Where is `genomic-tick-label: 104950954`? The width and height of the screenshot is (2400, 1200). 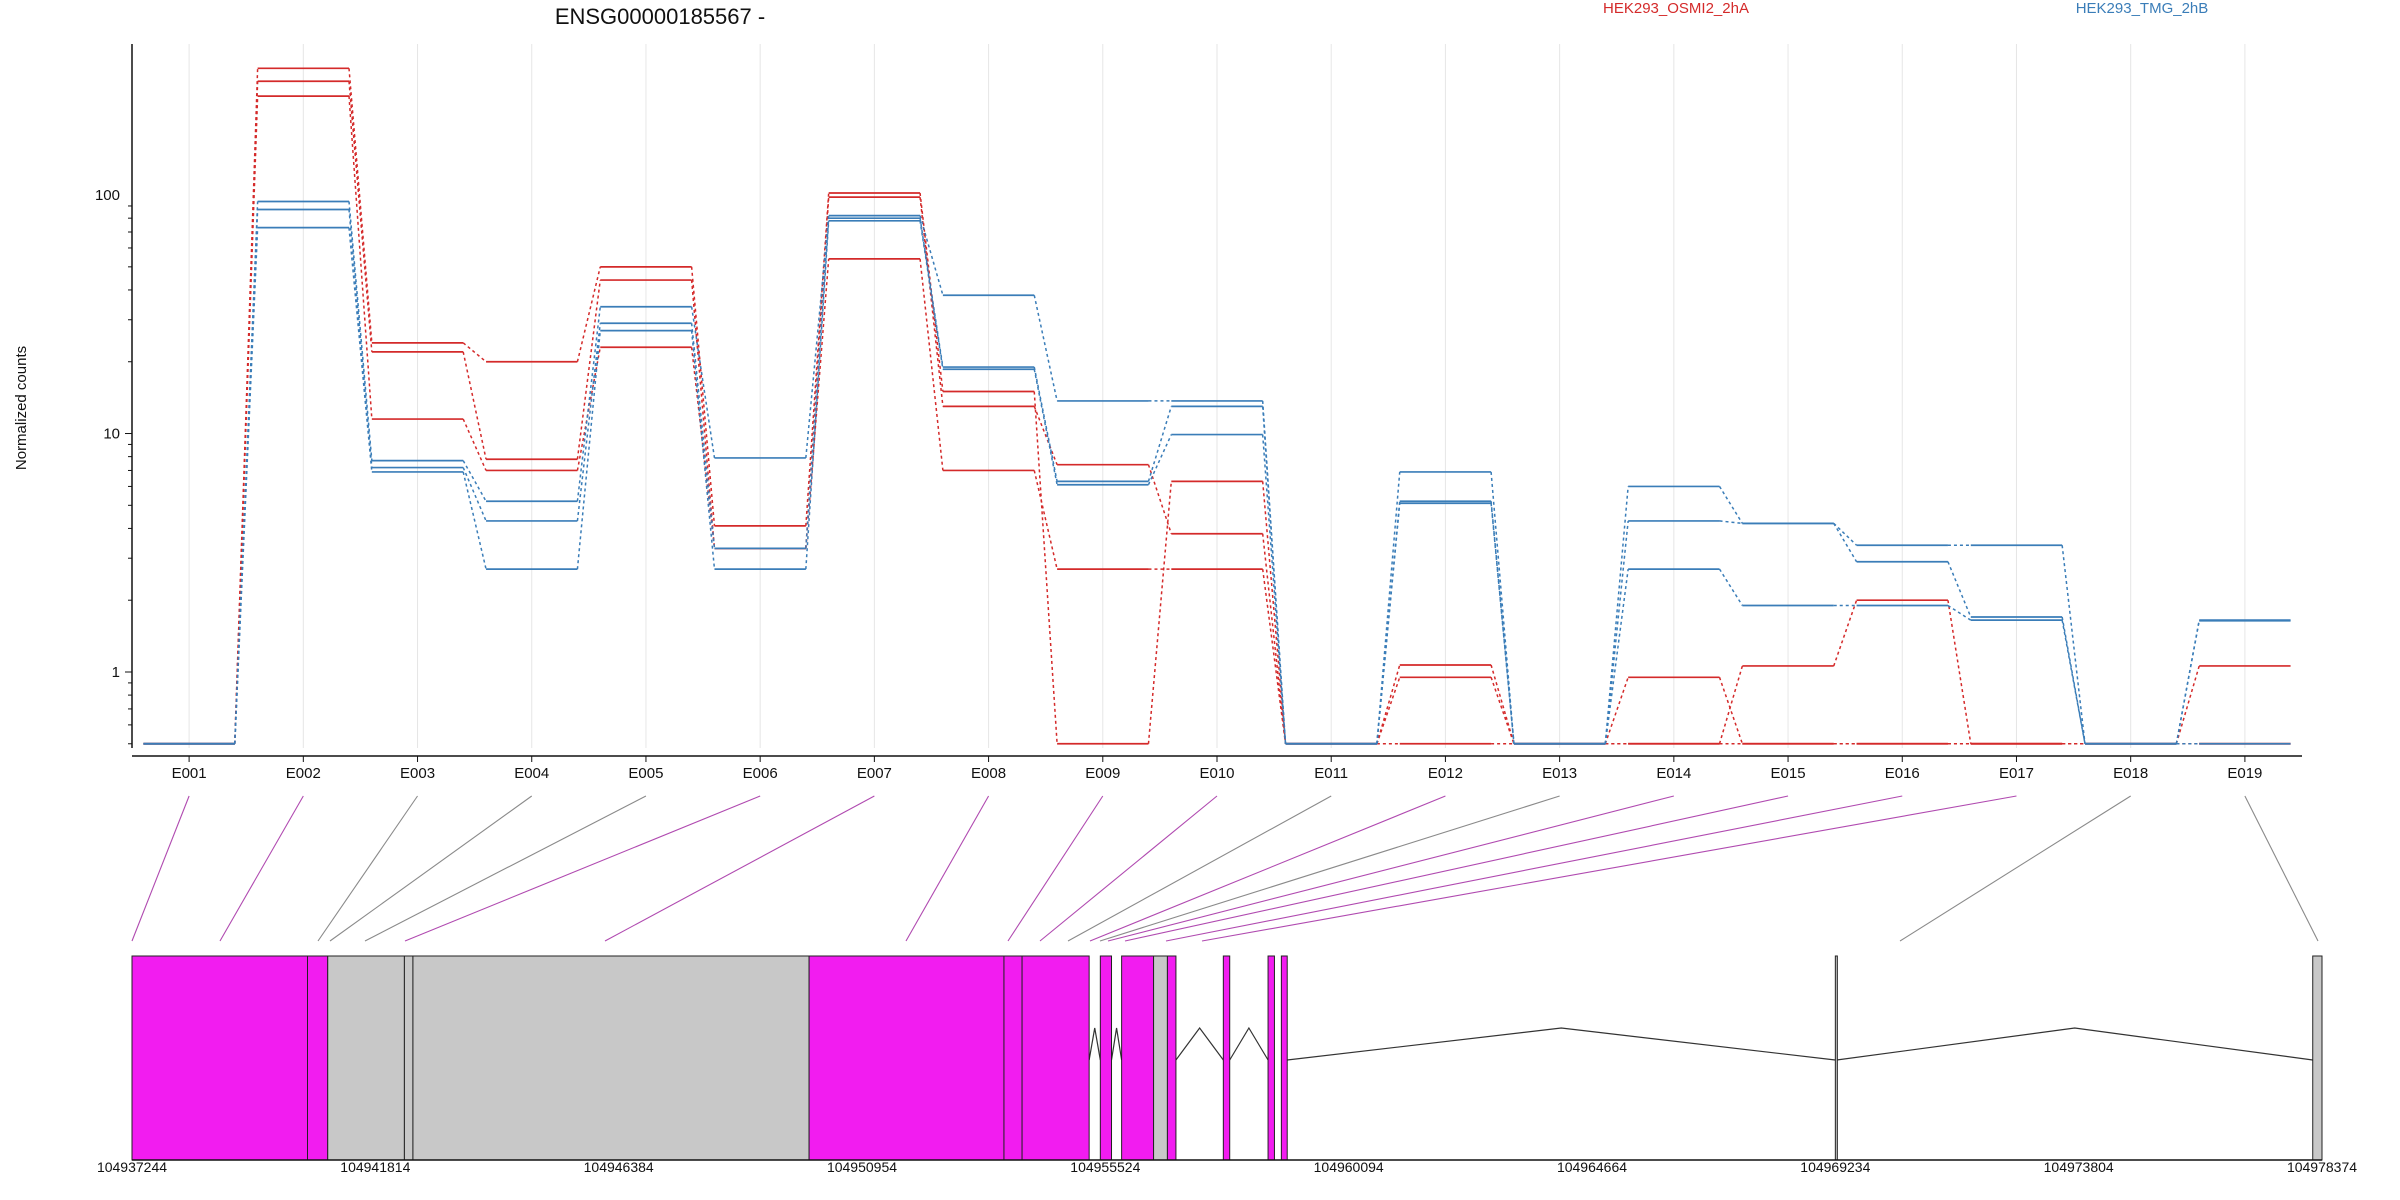
genomic-tick-label: 104950954 is located at coordinates (862, 1167).